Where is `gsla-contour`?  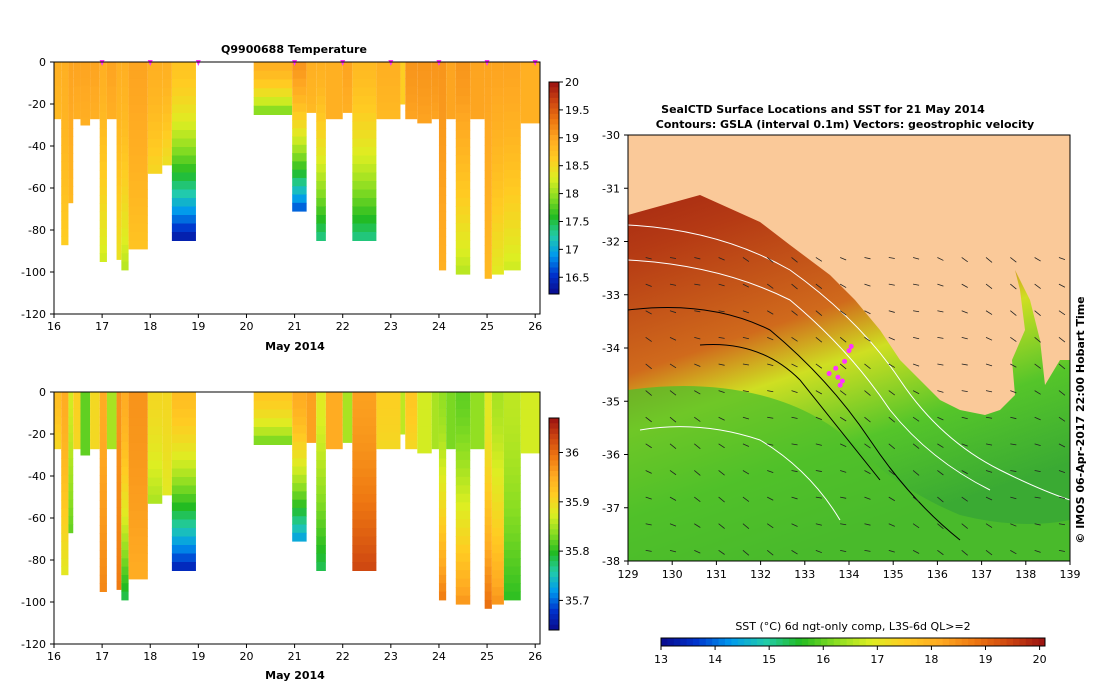
gsla-contour is located at coordinates (740, 473).